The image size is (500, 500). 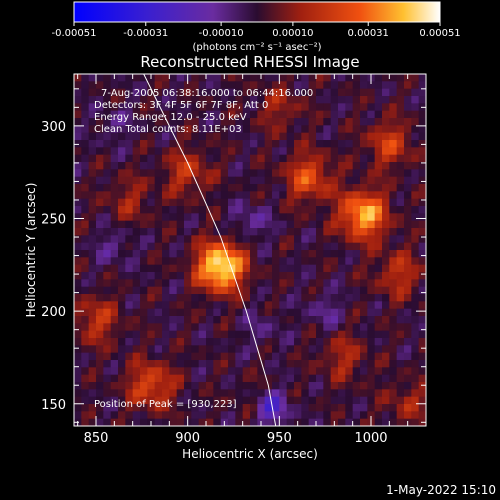 What do you see at coordinates (368, 33) in the screenshot?
I see `colorbar-tick-label: 0.00031` at bounding box center [368, 33].